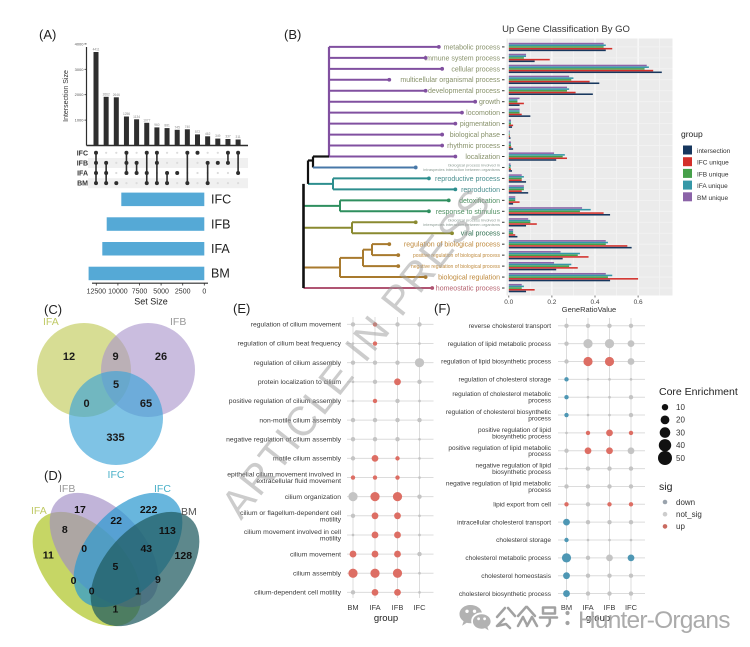 The width and height of the screenshot is (750, 647). Describe the element at coordinates (284, 475) in the screenshot. I see `svg-text:epithelial cilium movement inv: epithelial cilium movement involved in` at that location.